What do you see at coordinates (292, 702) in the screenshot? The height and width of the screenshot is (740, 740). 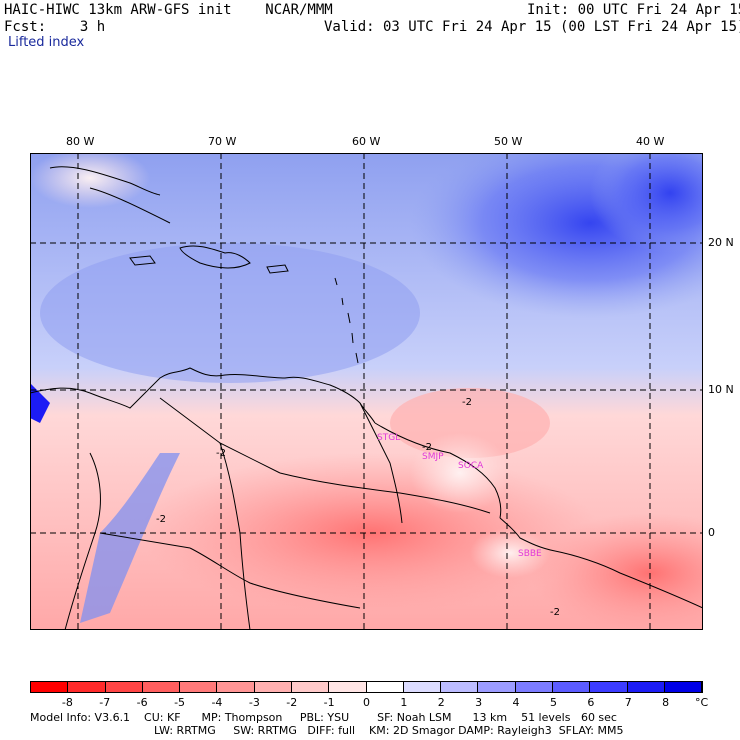 I see `colorbar-tick-label: -2` at bounding box center [292, 702].